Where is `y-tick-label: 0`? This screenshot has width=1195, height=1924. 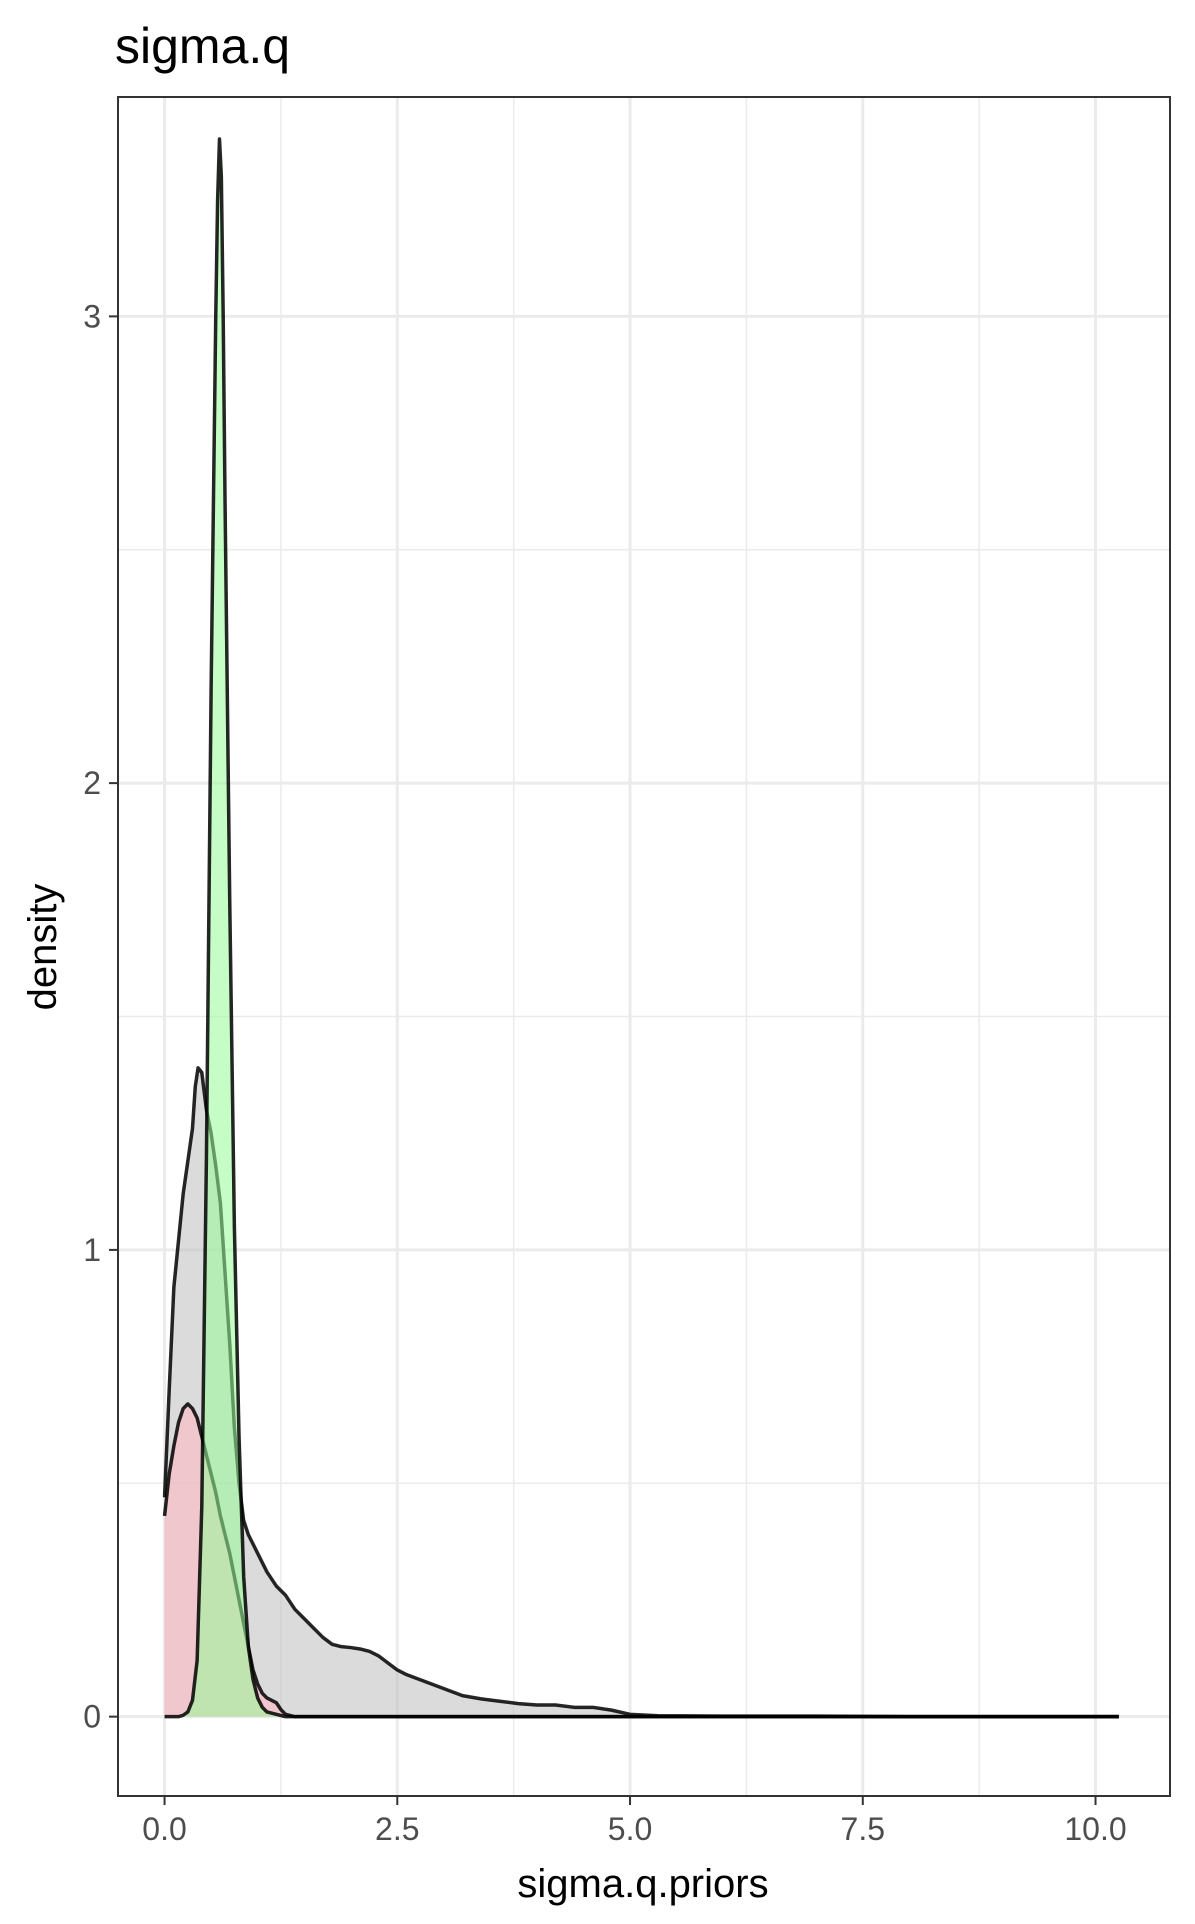
y-tick-label: 0 is located at coordinates (92, 1717).